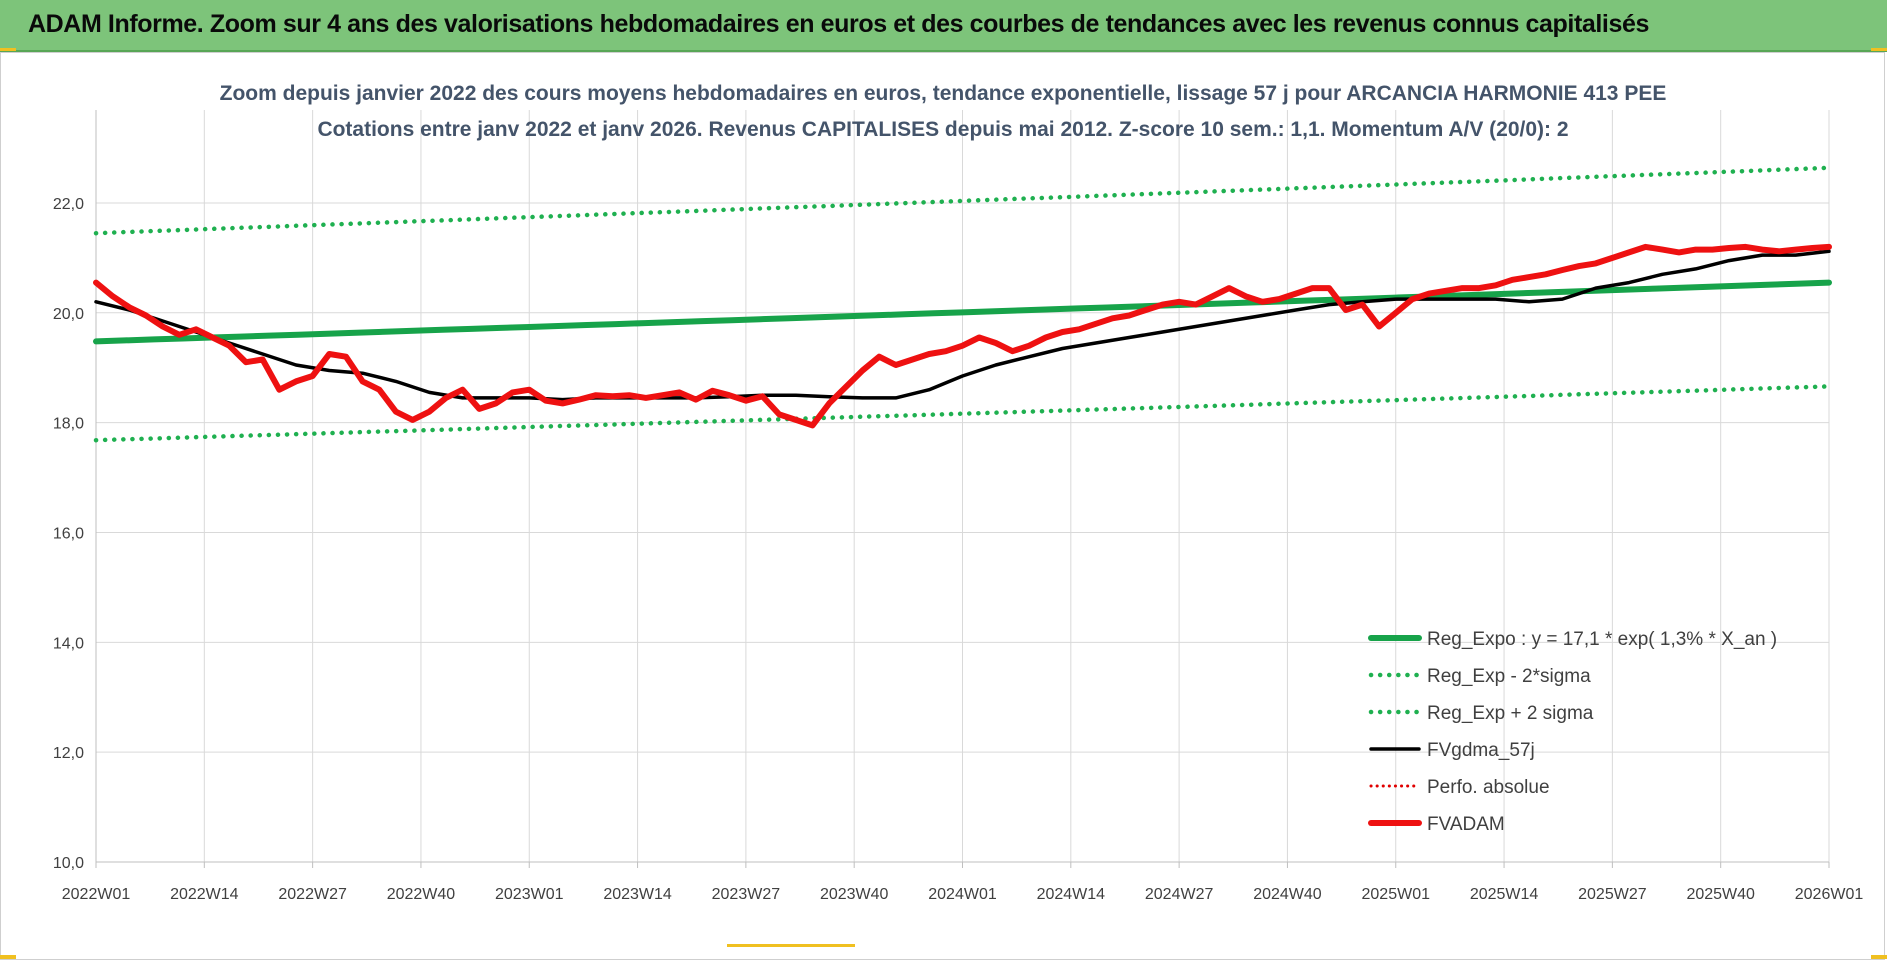 This screenshot has height=962, width=1887. I want to click on y-tick-label: 22,0, so click(68, 204).